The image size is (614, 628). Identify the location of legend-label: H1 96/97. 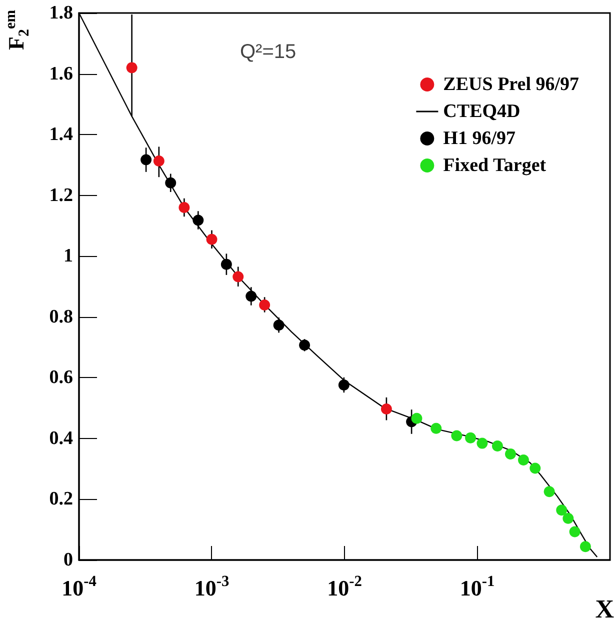
(479, 138).